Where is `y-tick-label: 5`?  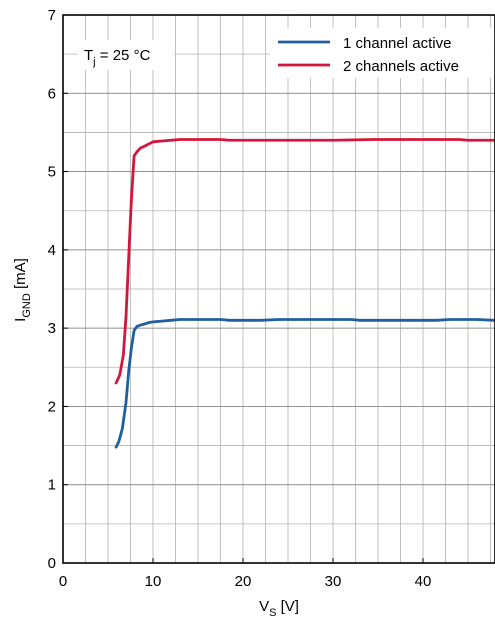
y-tick-label: 5 is located at coordinates (52, 172).